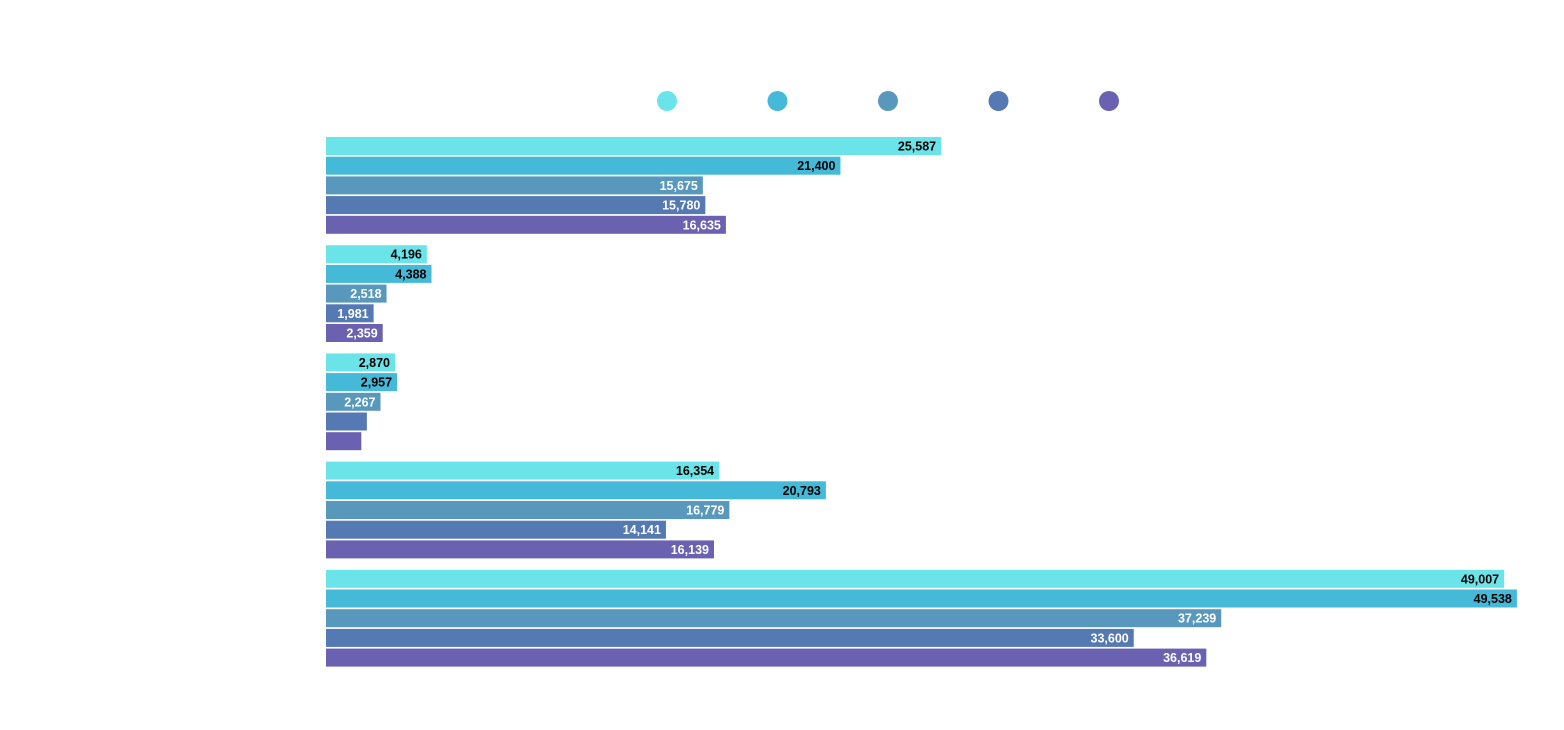 This screenshot has width=1564, height=730. What do you see at coordinates (730, 637) in the screenshot?
I see `bar-group5-series4` at bounding box center [730, 637].